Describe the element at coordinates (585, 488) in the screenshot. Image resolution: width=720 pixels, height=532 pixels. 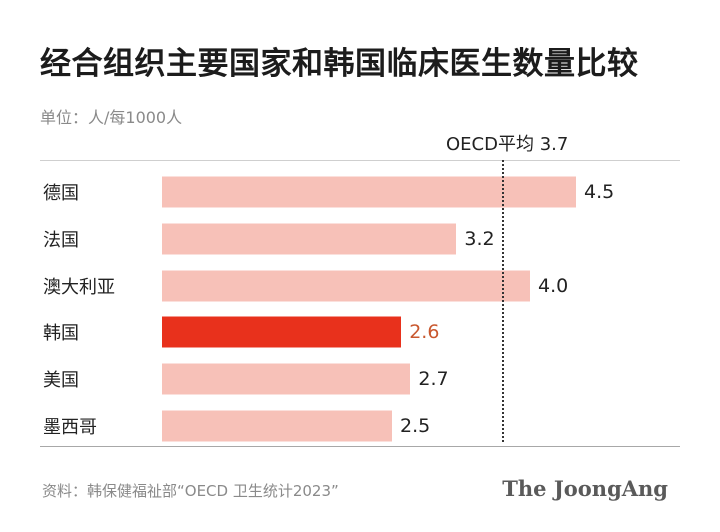
I see `joongang-logo: The JoongAng` at that location.